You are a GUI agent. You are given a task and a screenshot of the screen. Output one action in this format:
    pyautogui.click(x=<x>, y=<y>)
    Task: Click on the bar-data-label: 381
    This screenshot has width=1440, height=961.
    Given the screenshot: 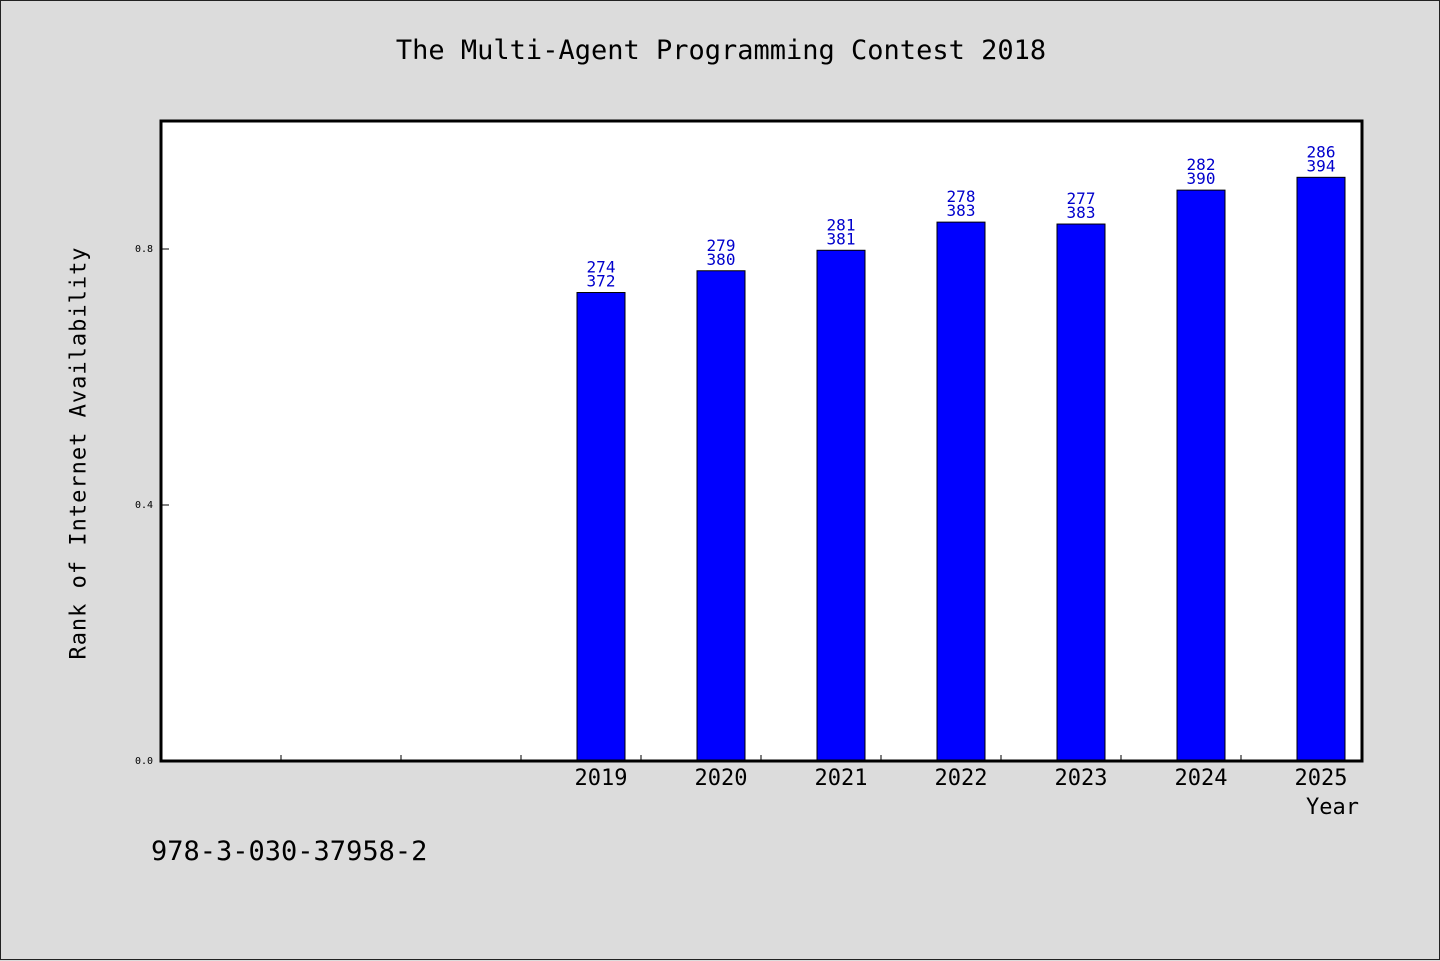 What is the action you would take?
    pyautogui.click(x=841, y=238)
    